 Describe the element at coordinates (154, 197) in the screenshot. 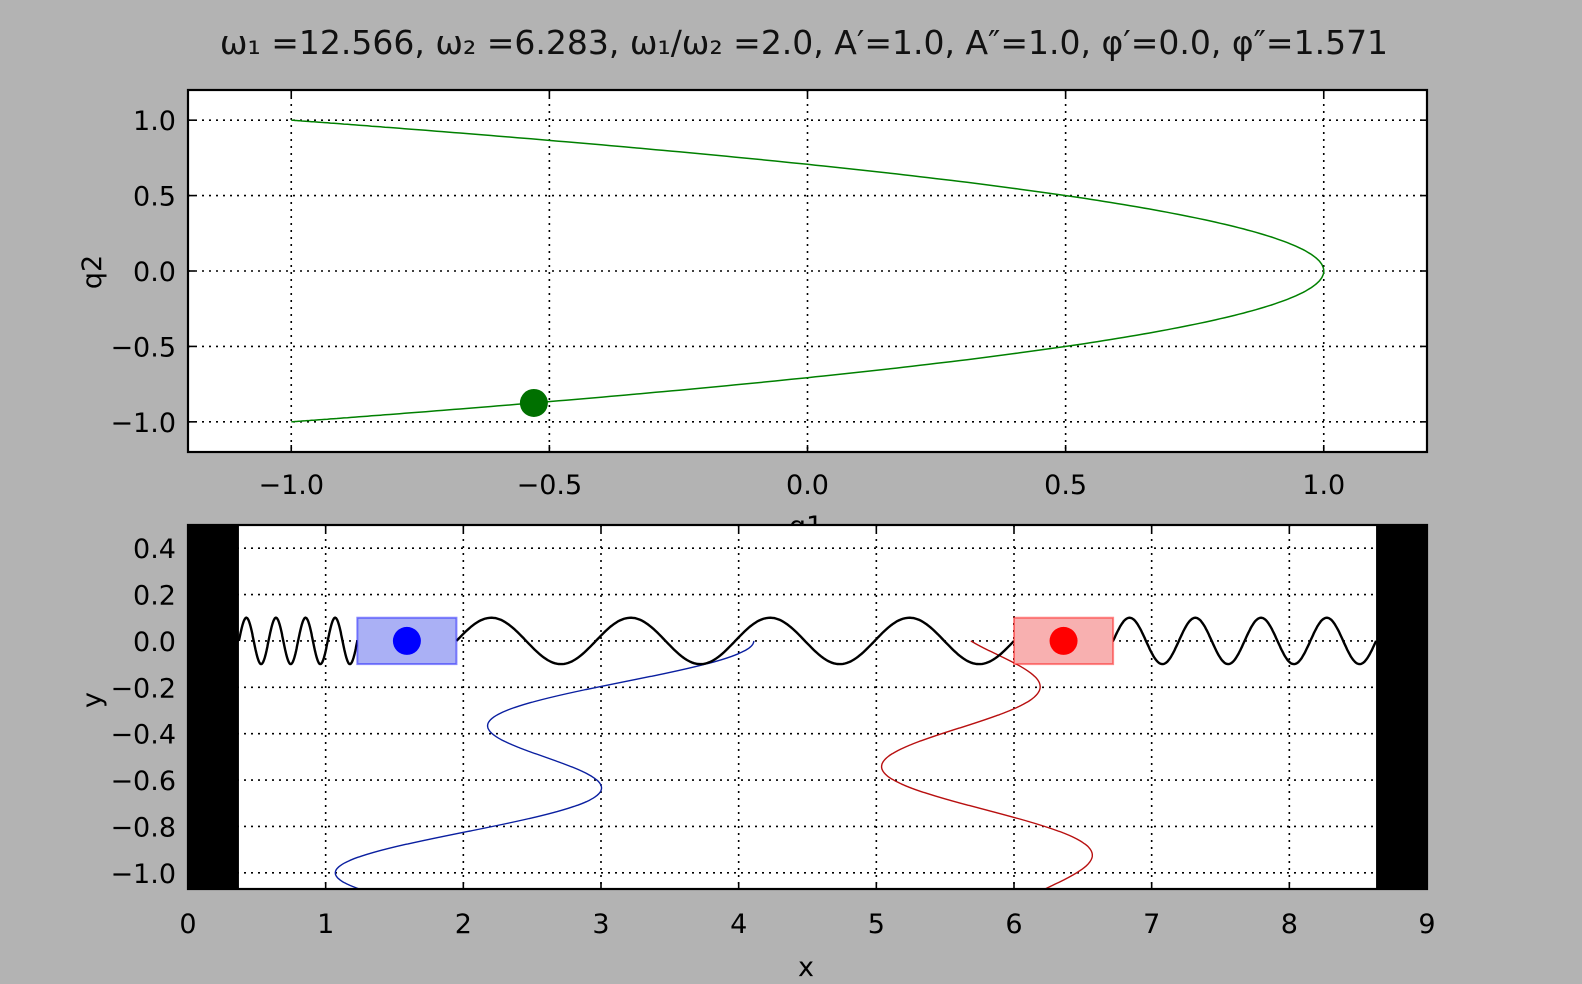

I see `phase-plot-ytick-label: 0.5` at that location.